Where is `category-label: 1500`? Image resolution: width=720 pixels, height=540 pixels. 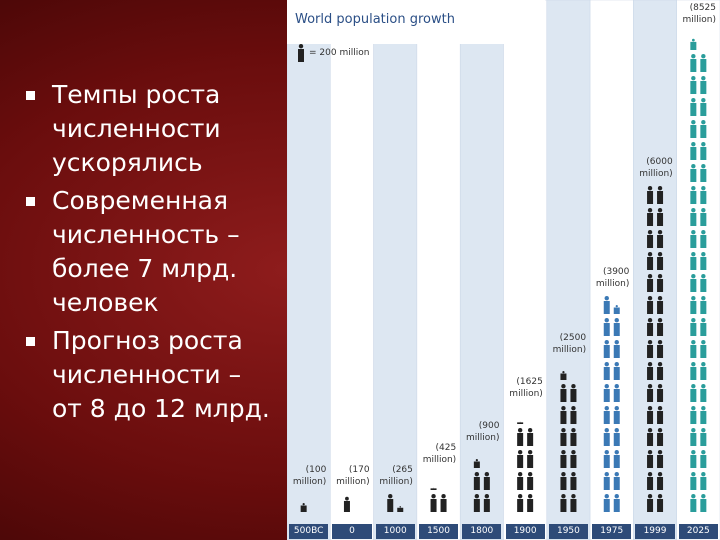 category-label: 1500 is located at coordinates (438, 531).